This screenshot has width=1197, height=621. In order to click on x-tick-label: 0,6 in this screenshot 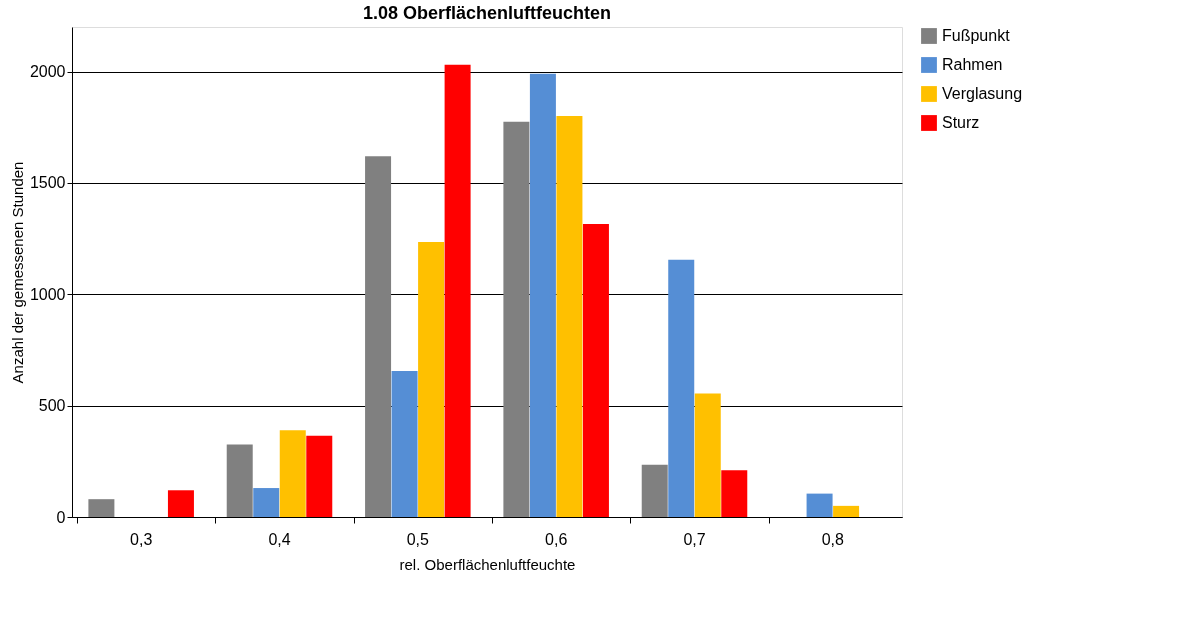, I will do `click(556, 539)`.